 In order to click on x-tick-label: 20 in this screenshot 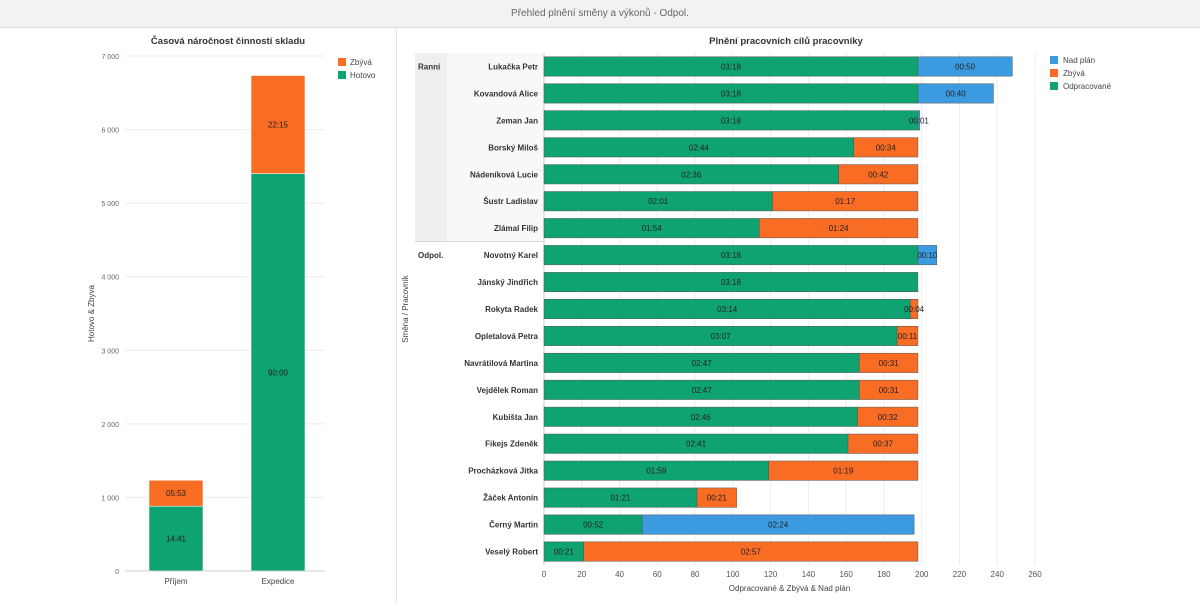, I will do `click(581, 574)`.